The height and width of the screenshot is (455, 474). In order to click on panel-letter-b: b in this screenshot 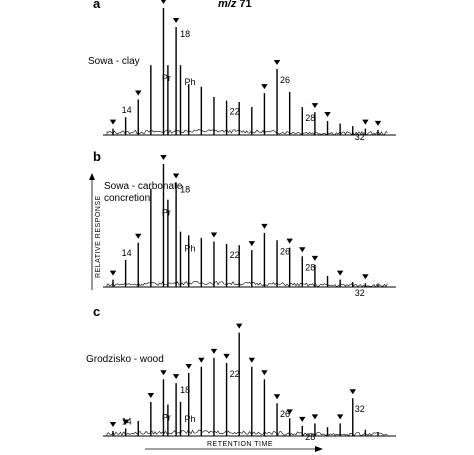, I will do `click(97, 156)`.